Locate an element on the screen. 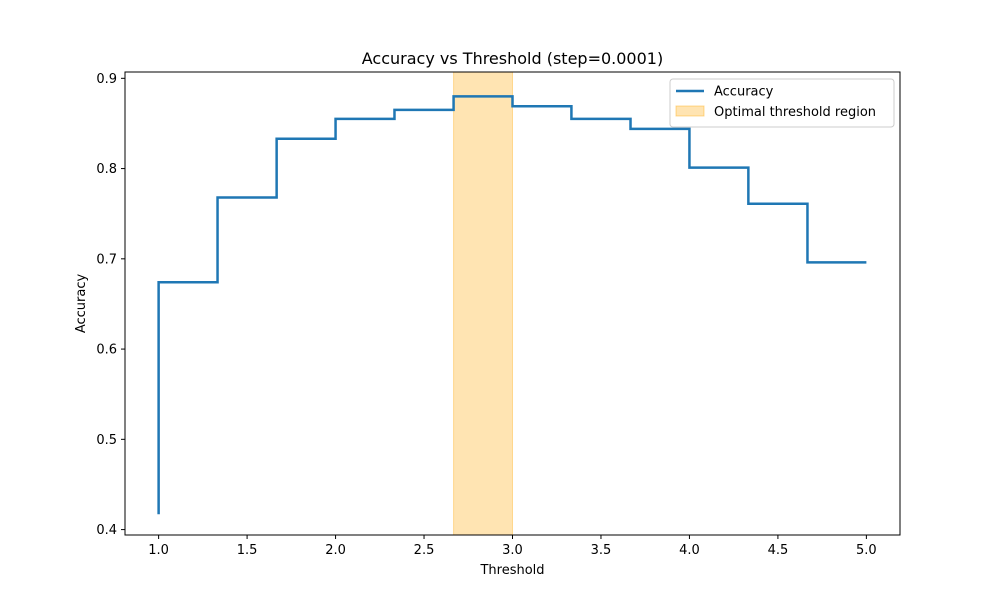 This screenshot has height=600, width=1000. x-tick-label: 4.5 is located at coordinates (778, 550).